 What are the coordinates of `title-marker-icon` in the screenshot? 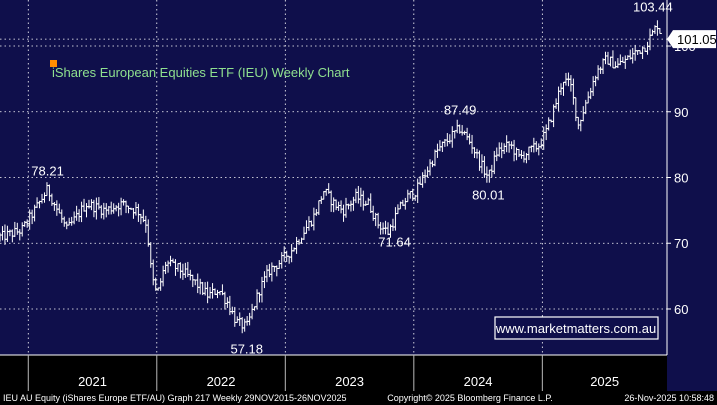 It's located at (53, 63).